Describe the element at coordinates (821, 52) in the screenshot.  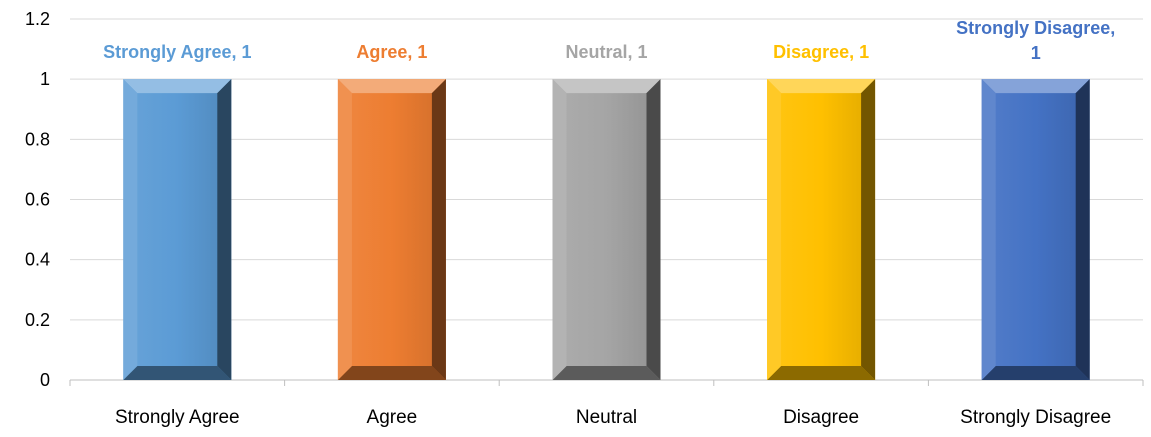
I see `data-label: Disagree, 1` at that location.